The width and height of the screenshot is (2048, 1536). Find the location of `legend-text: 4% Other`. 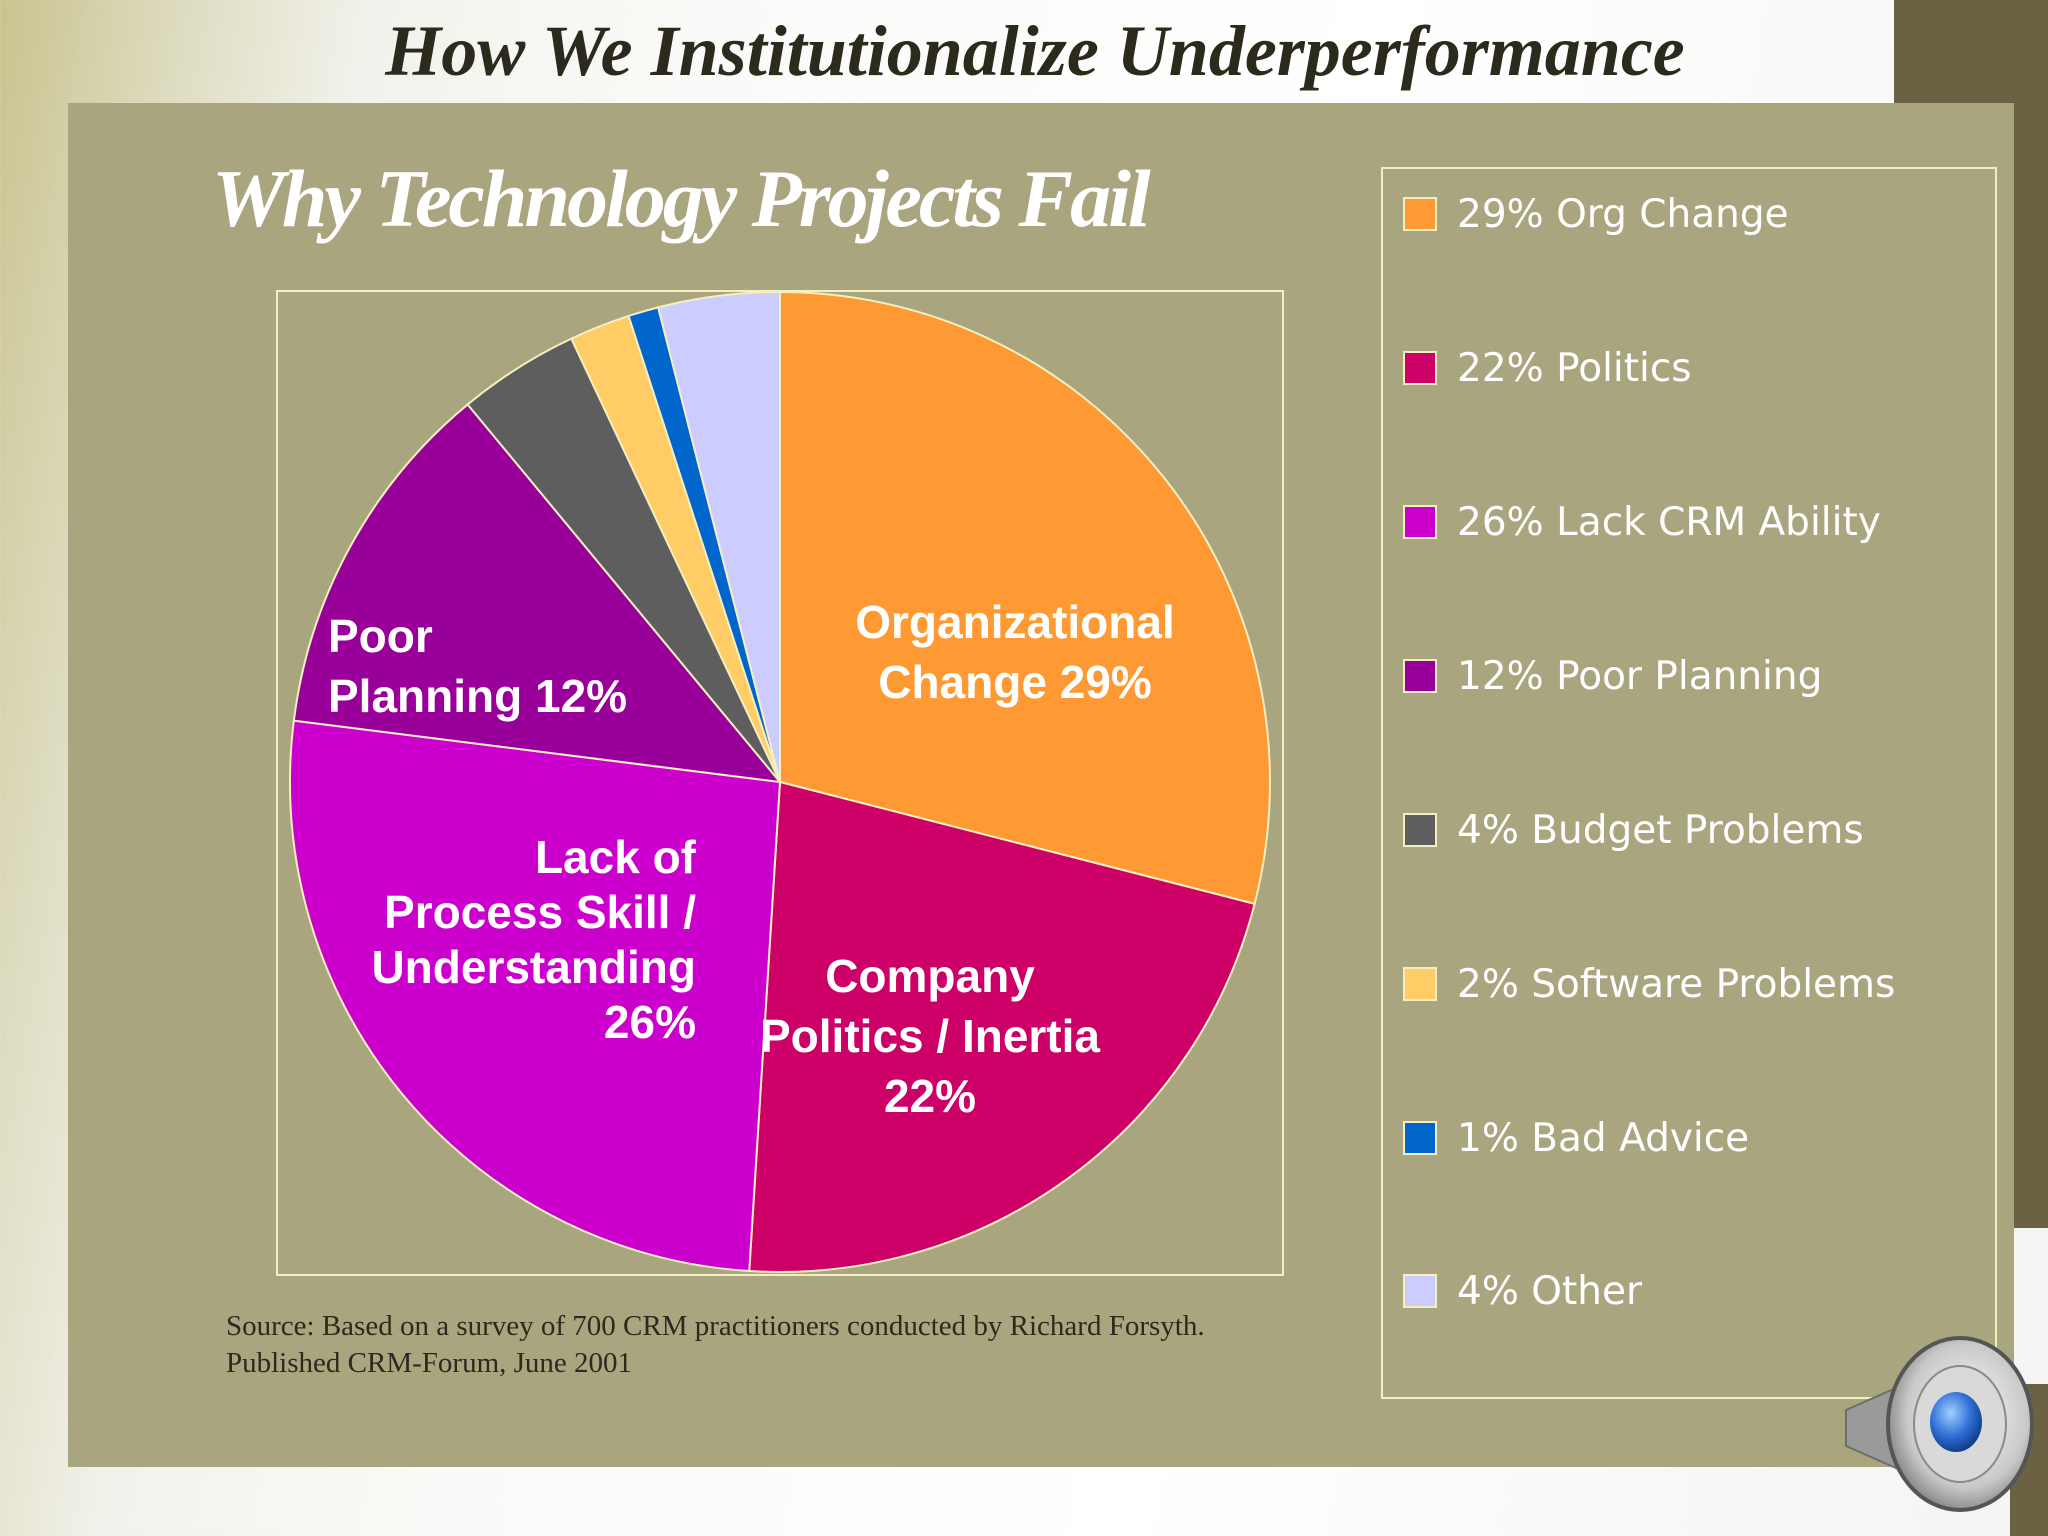

legend-text: 4% Other is located at coordinates (1550, 1291).